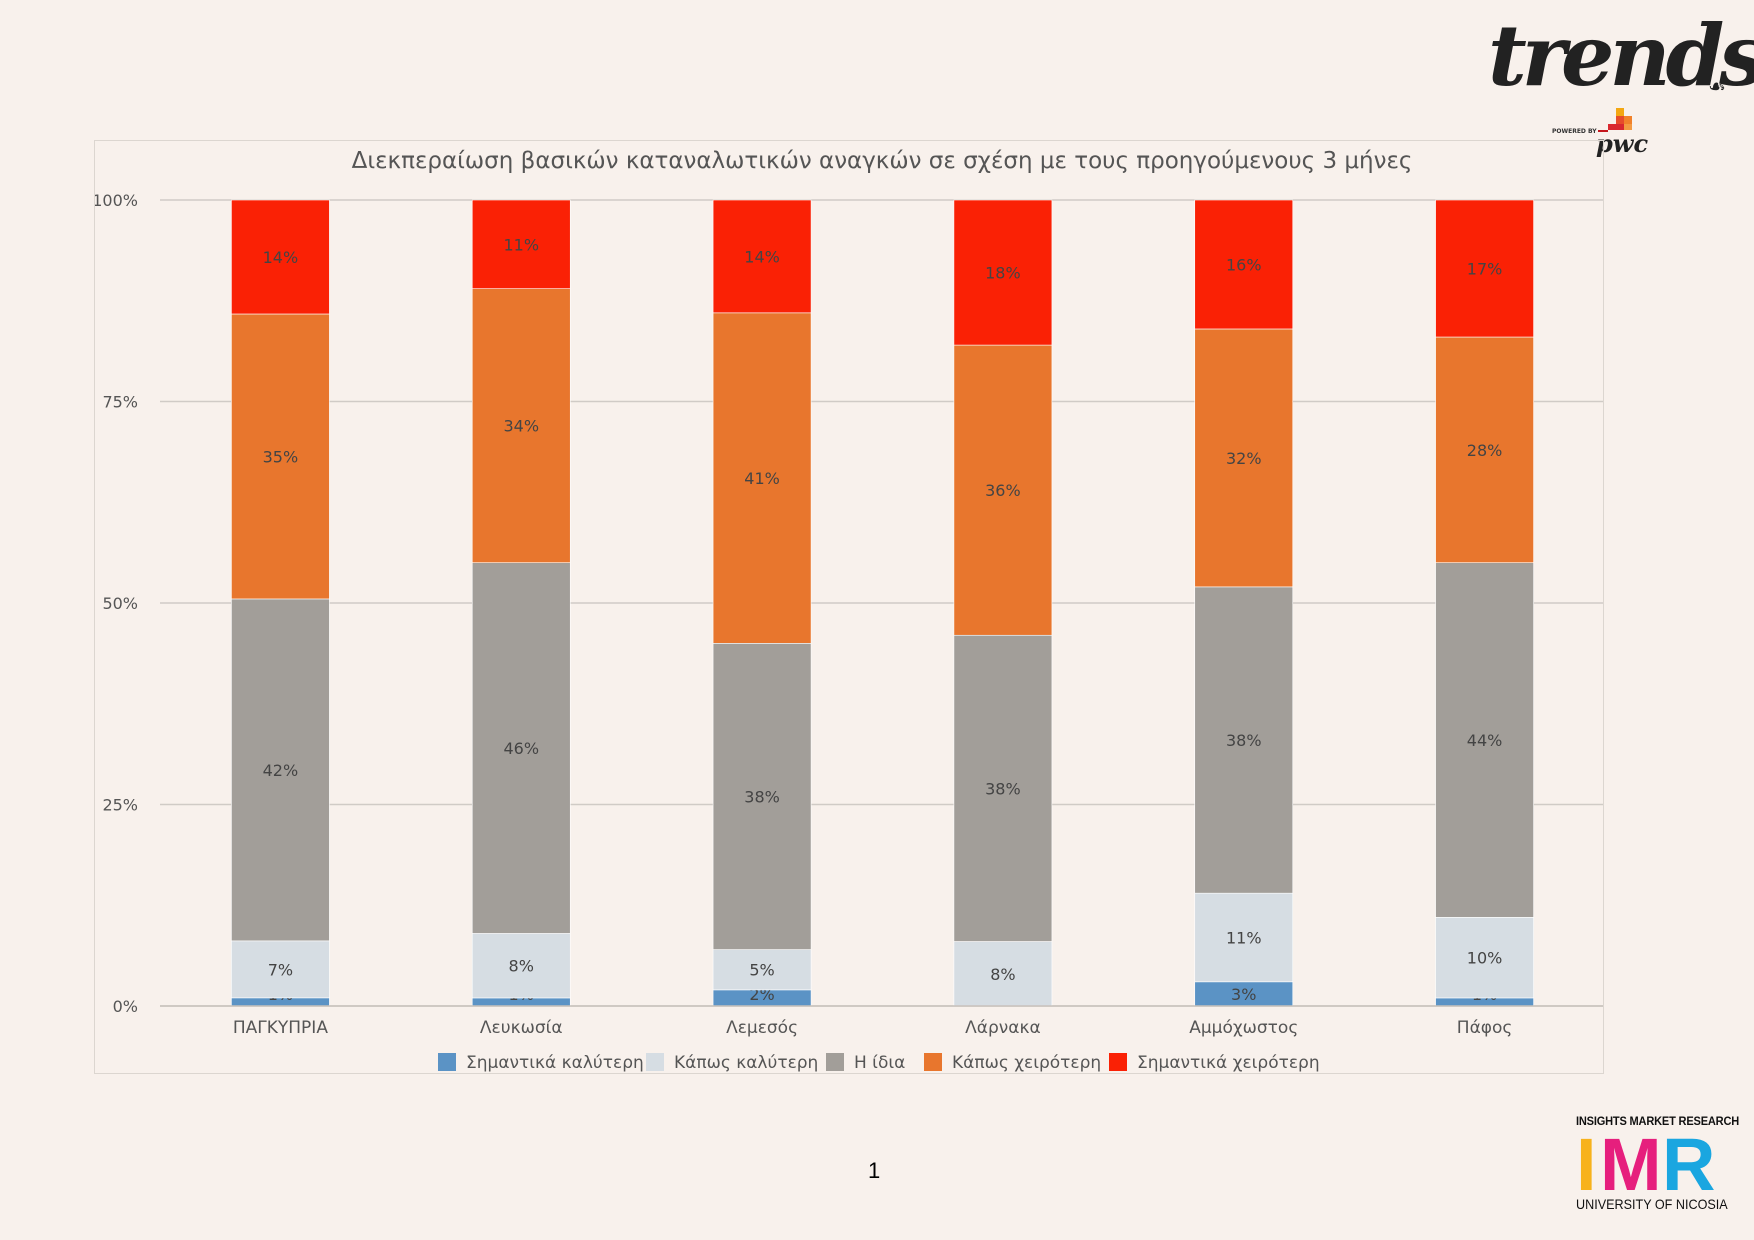 Image resolution: width=1754 pixels, height=1240 pixels. I want to click on data-label: 16%, so click(1244, 264).